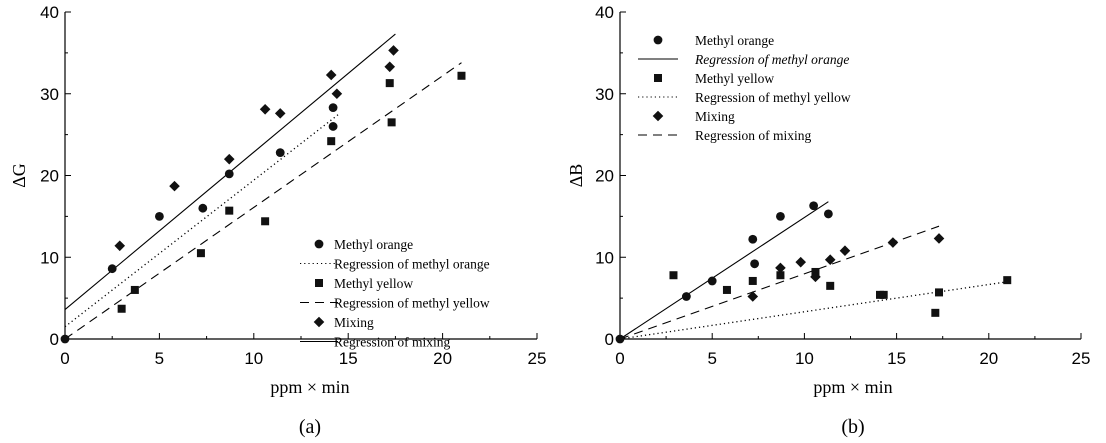  Describe the element at coordinates (49, 176) in the screenshot. I see `y-tick-label: 20` at that location.